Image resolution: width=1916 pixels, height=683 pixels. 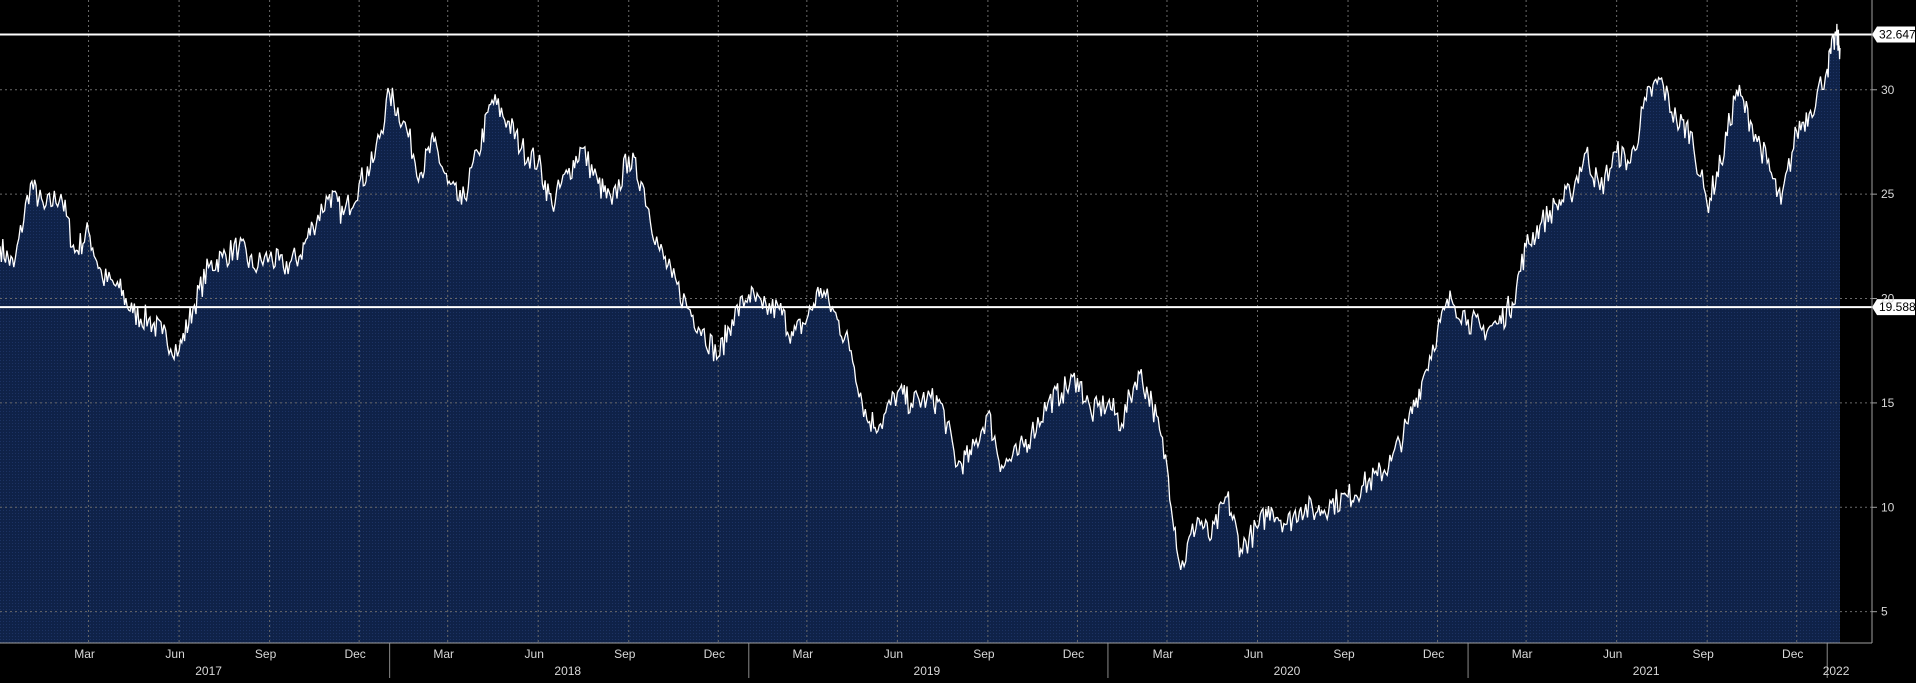 What do you see at coordinates (927, 671) in the screenshot?
I see `x-year-label: 2019` at bounding box center [927, 671].